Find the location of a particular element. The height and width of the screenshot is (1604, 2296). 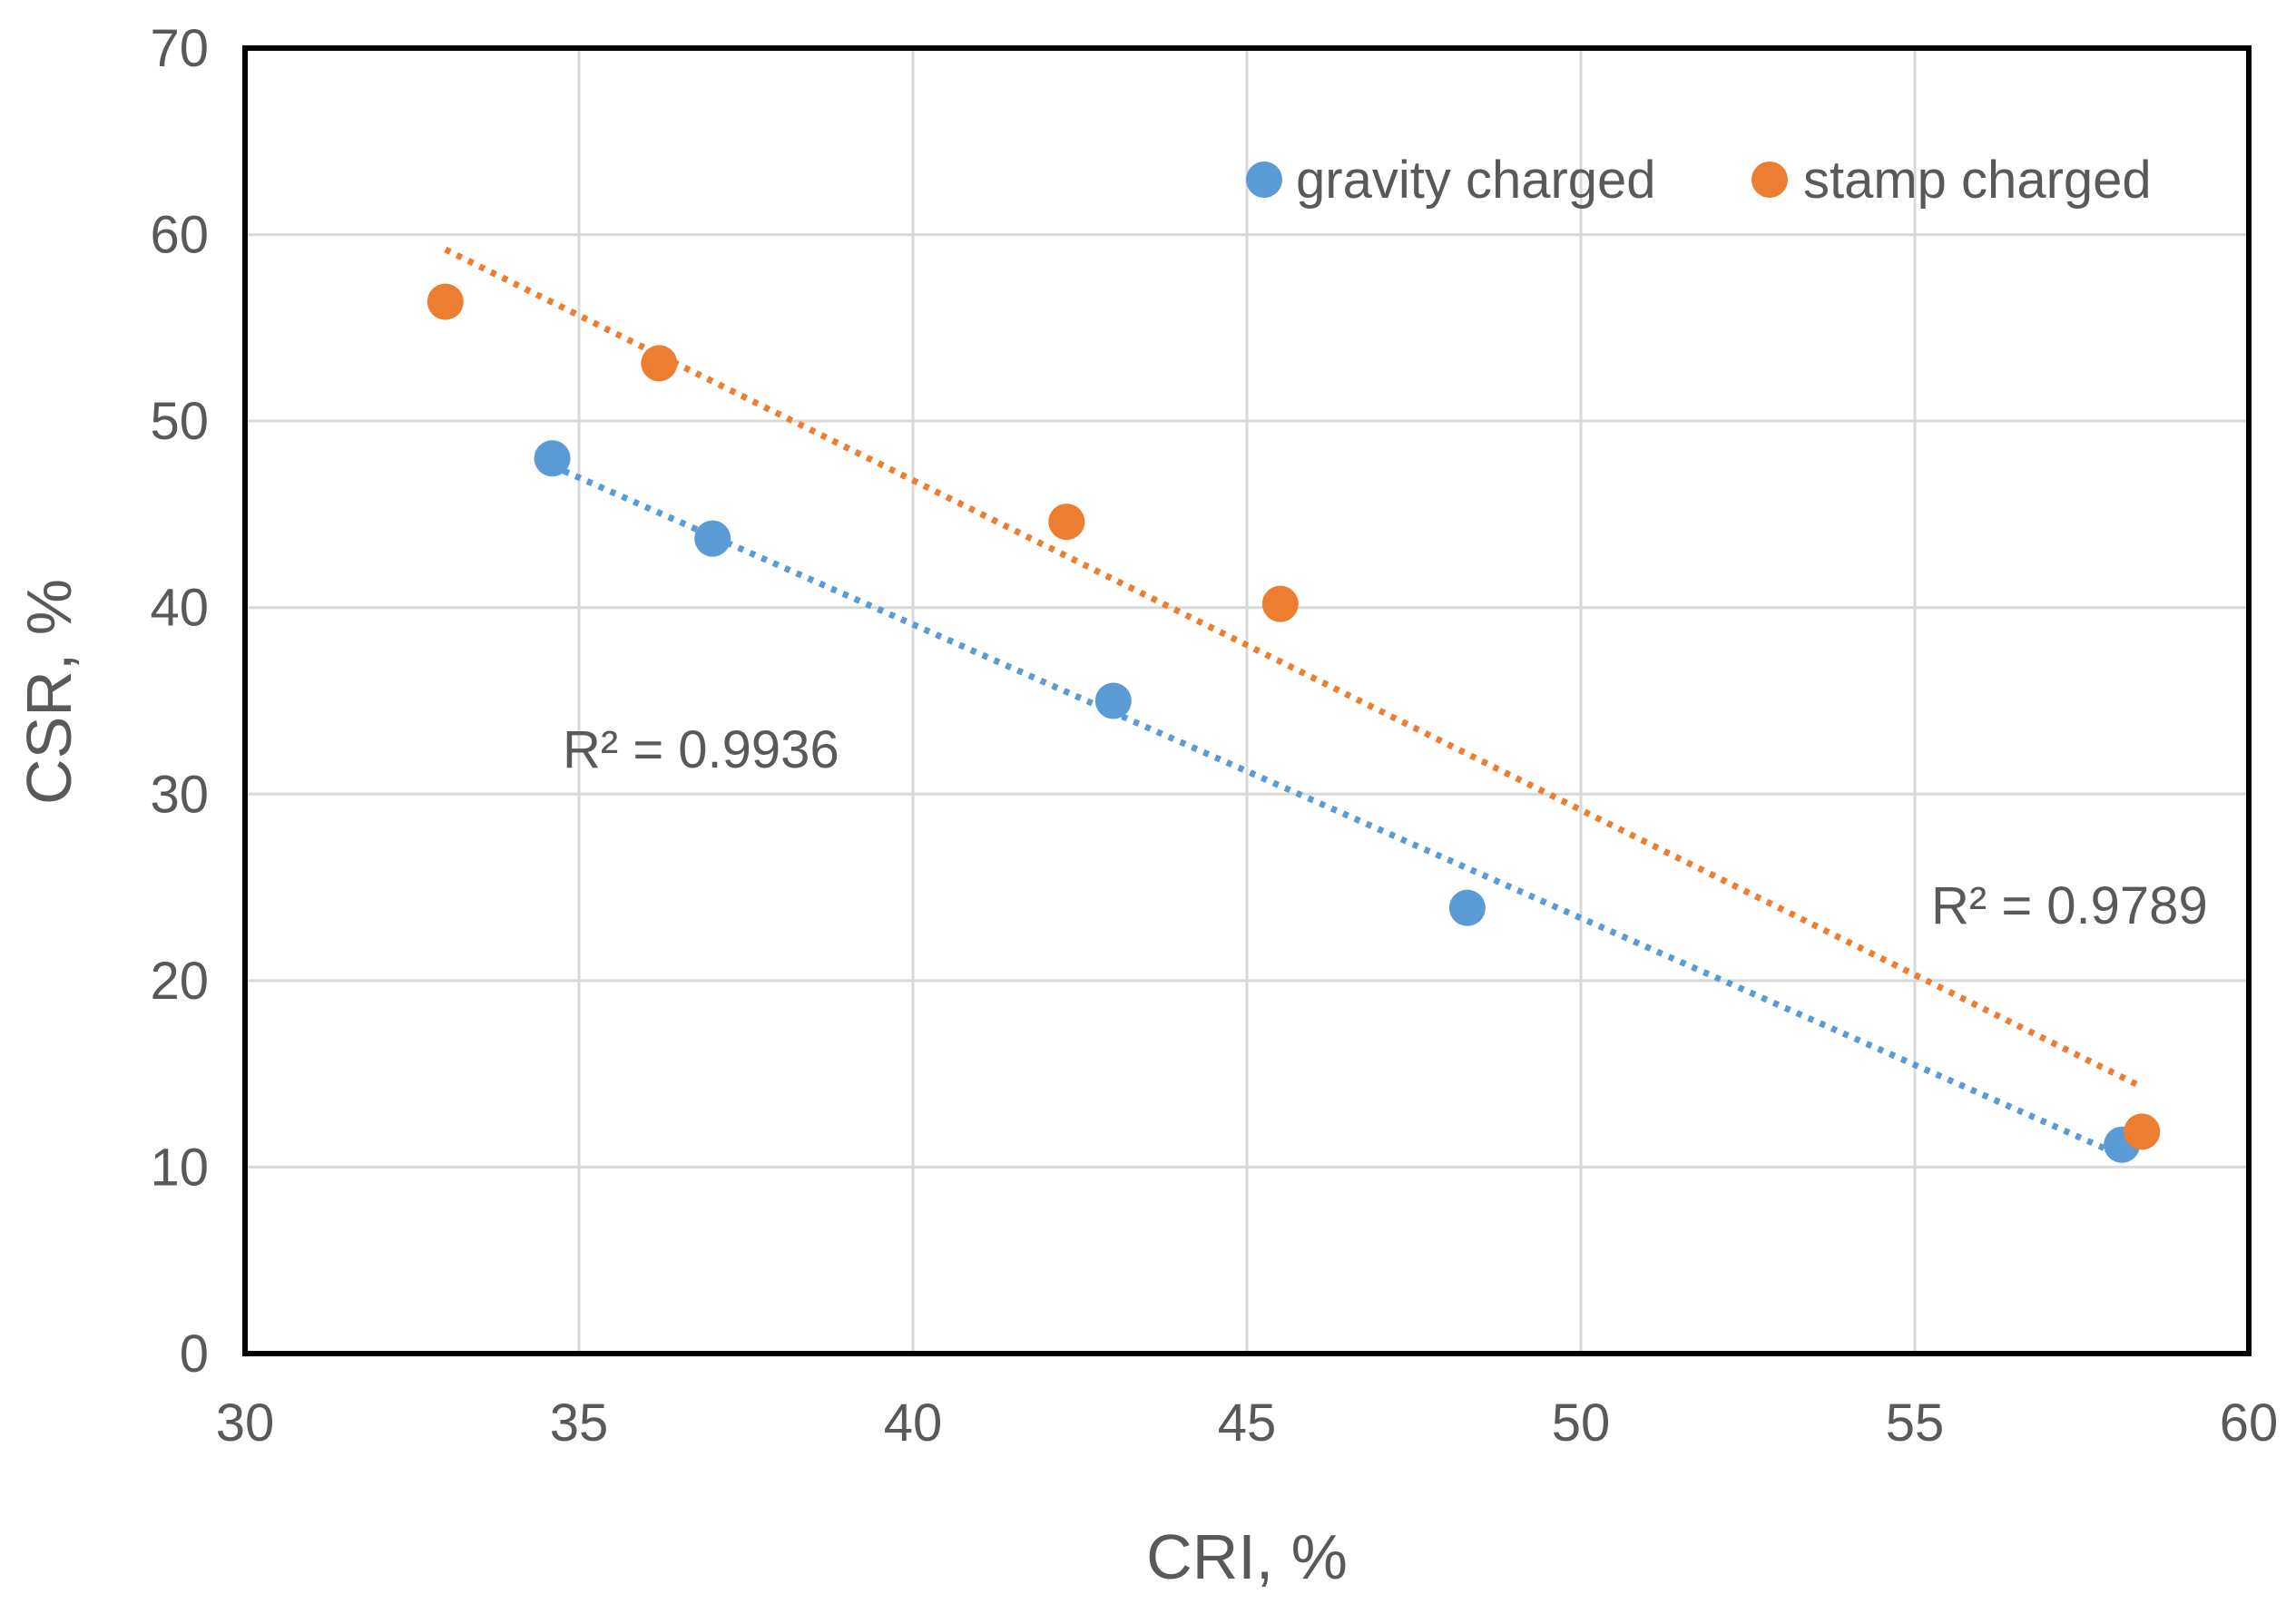

x-tick-label: 55 is located at coordinates (1915, 1423).